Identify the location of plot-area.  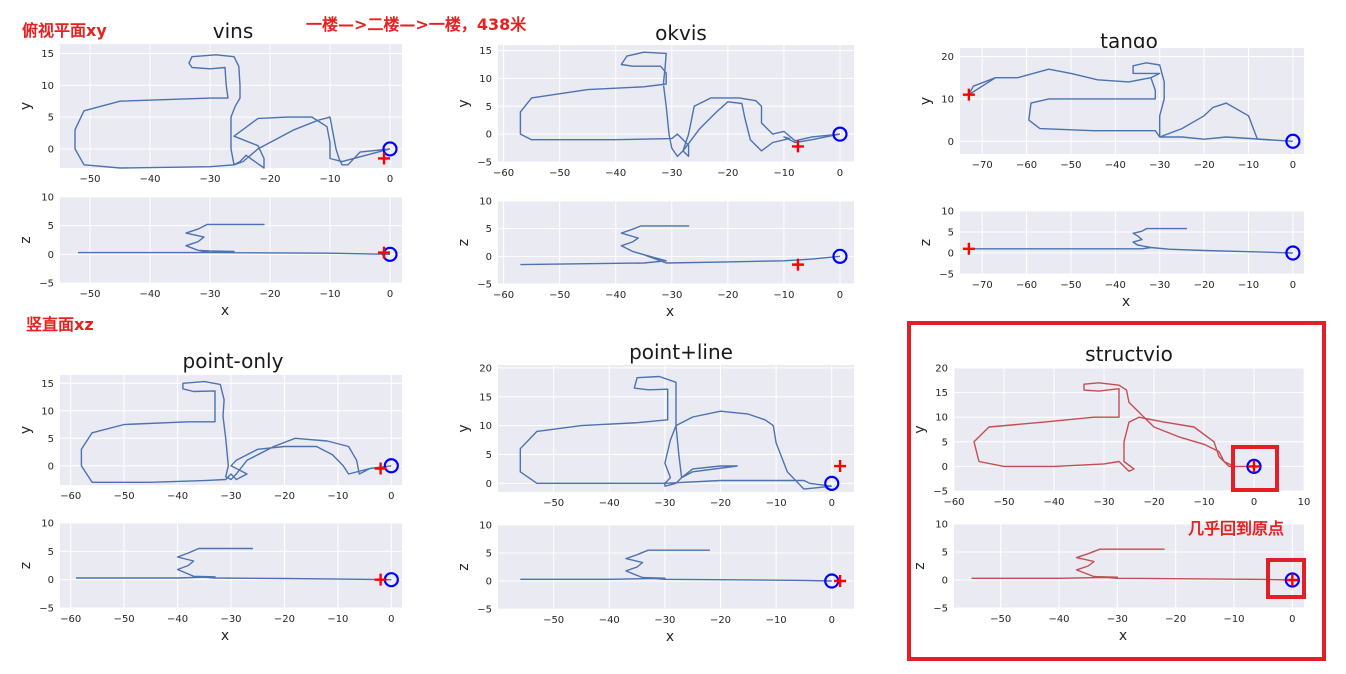
(231, 240).